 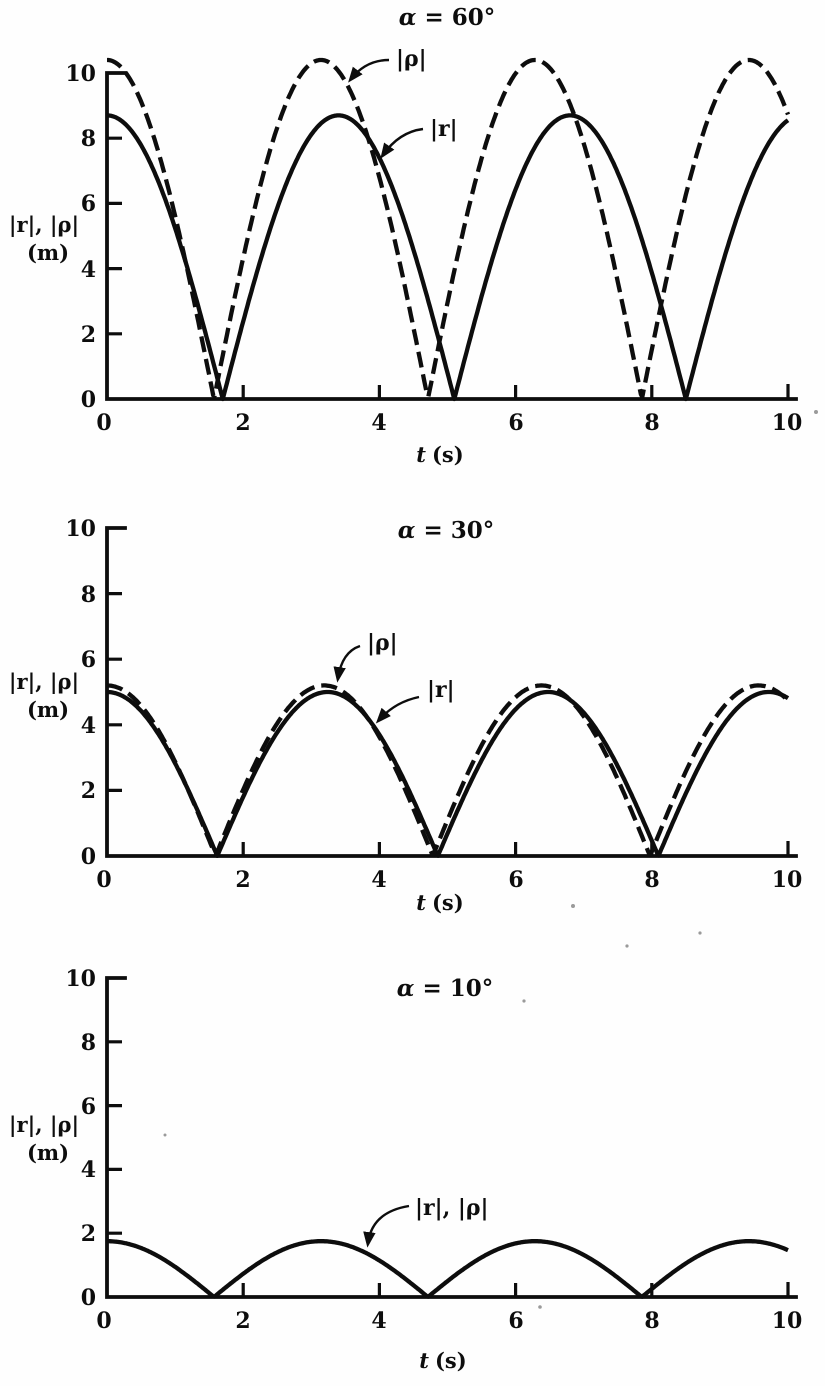 What do you see at coordinates (445, 988) in the screenshot?
I see `chart3-title: α = 10°` at bounding box center [445, 988].